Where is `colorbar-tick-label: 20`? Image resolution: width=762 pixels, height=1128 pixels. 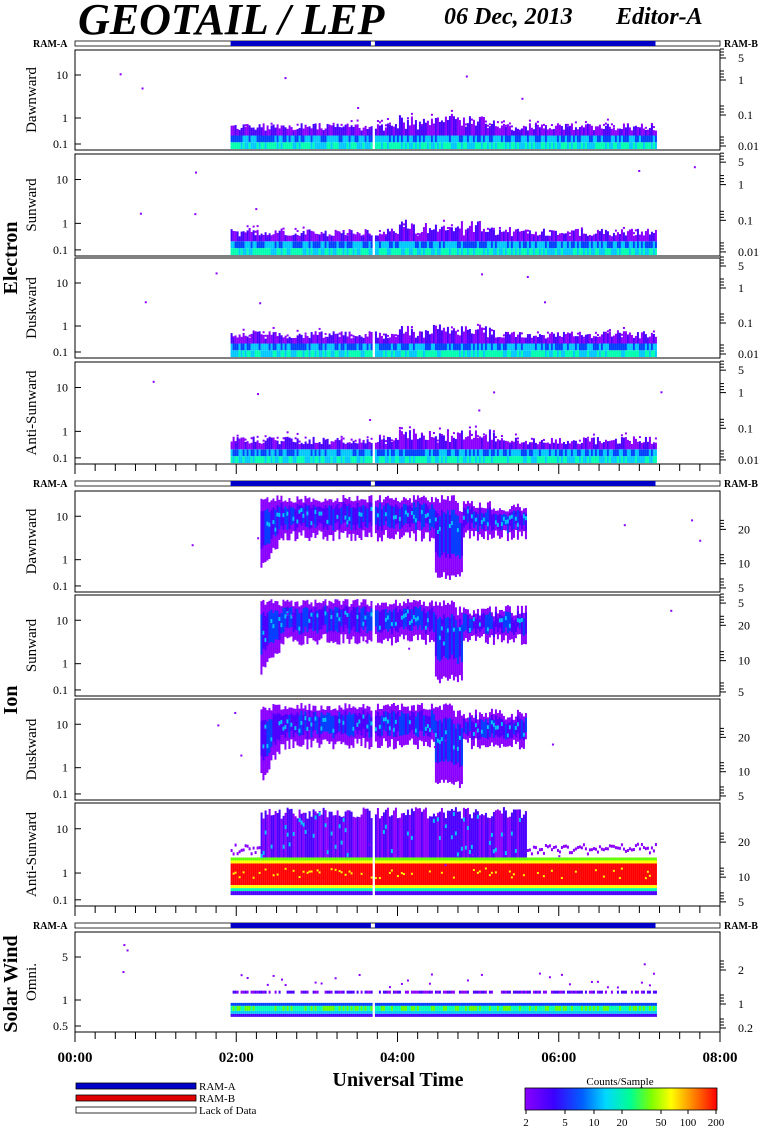
colorbar-tick-label: 20 is located at coordinates (623, 1122).